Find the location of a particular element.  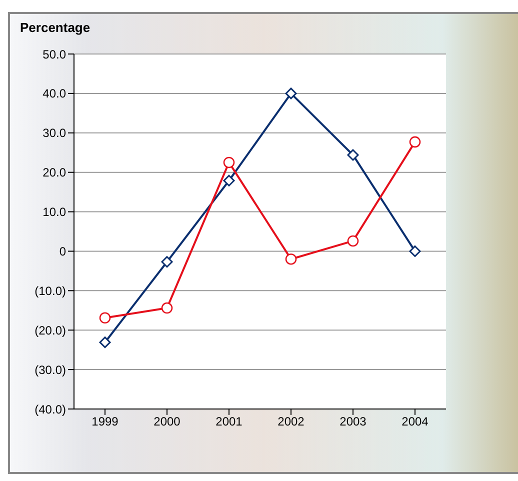

y-tick-label: (20.0) is located at coordinates (50, 330).